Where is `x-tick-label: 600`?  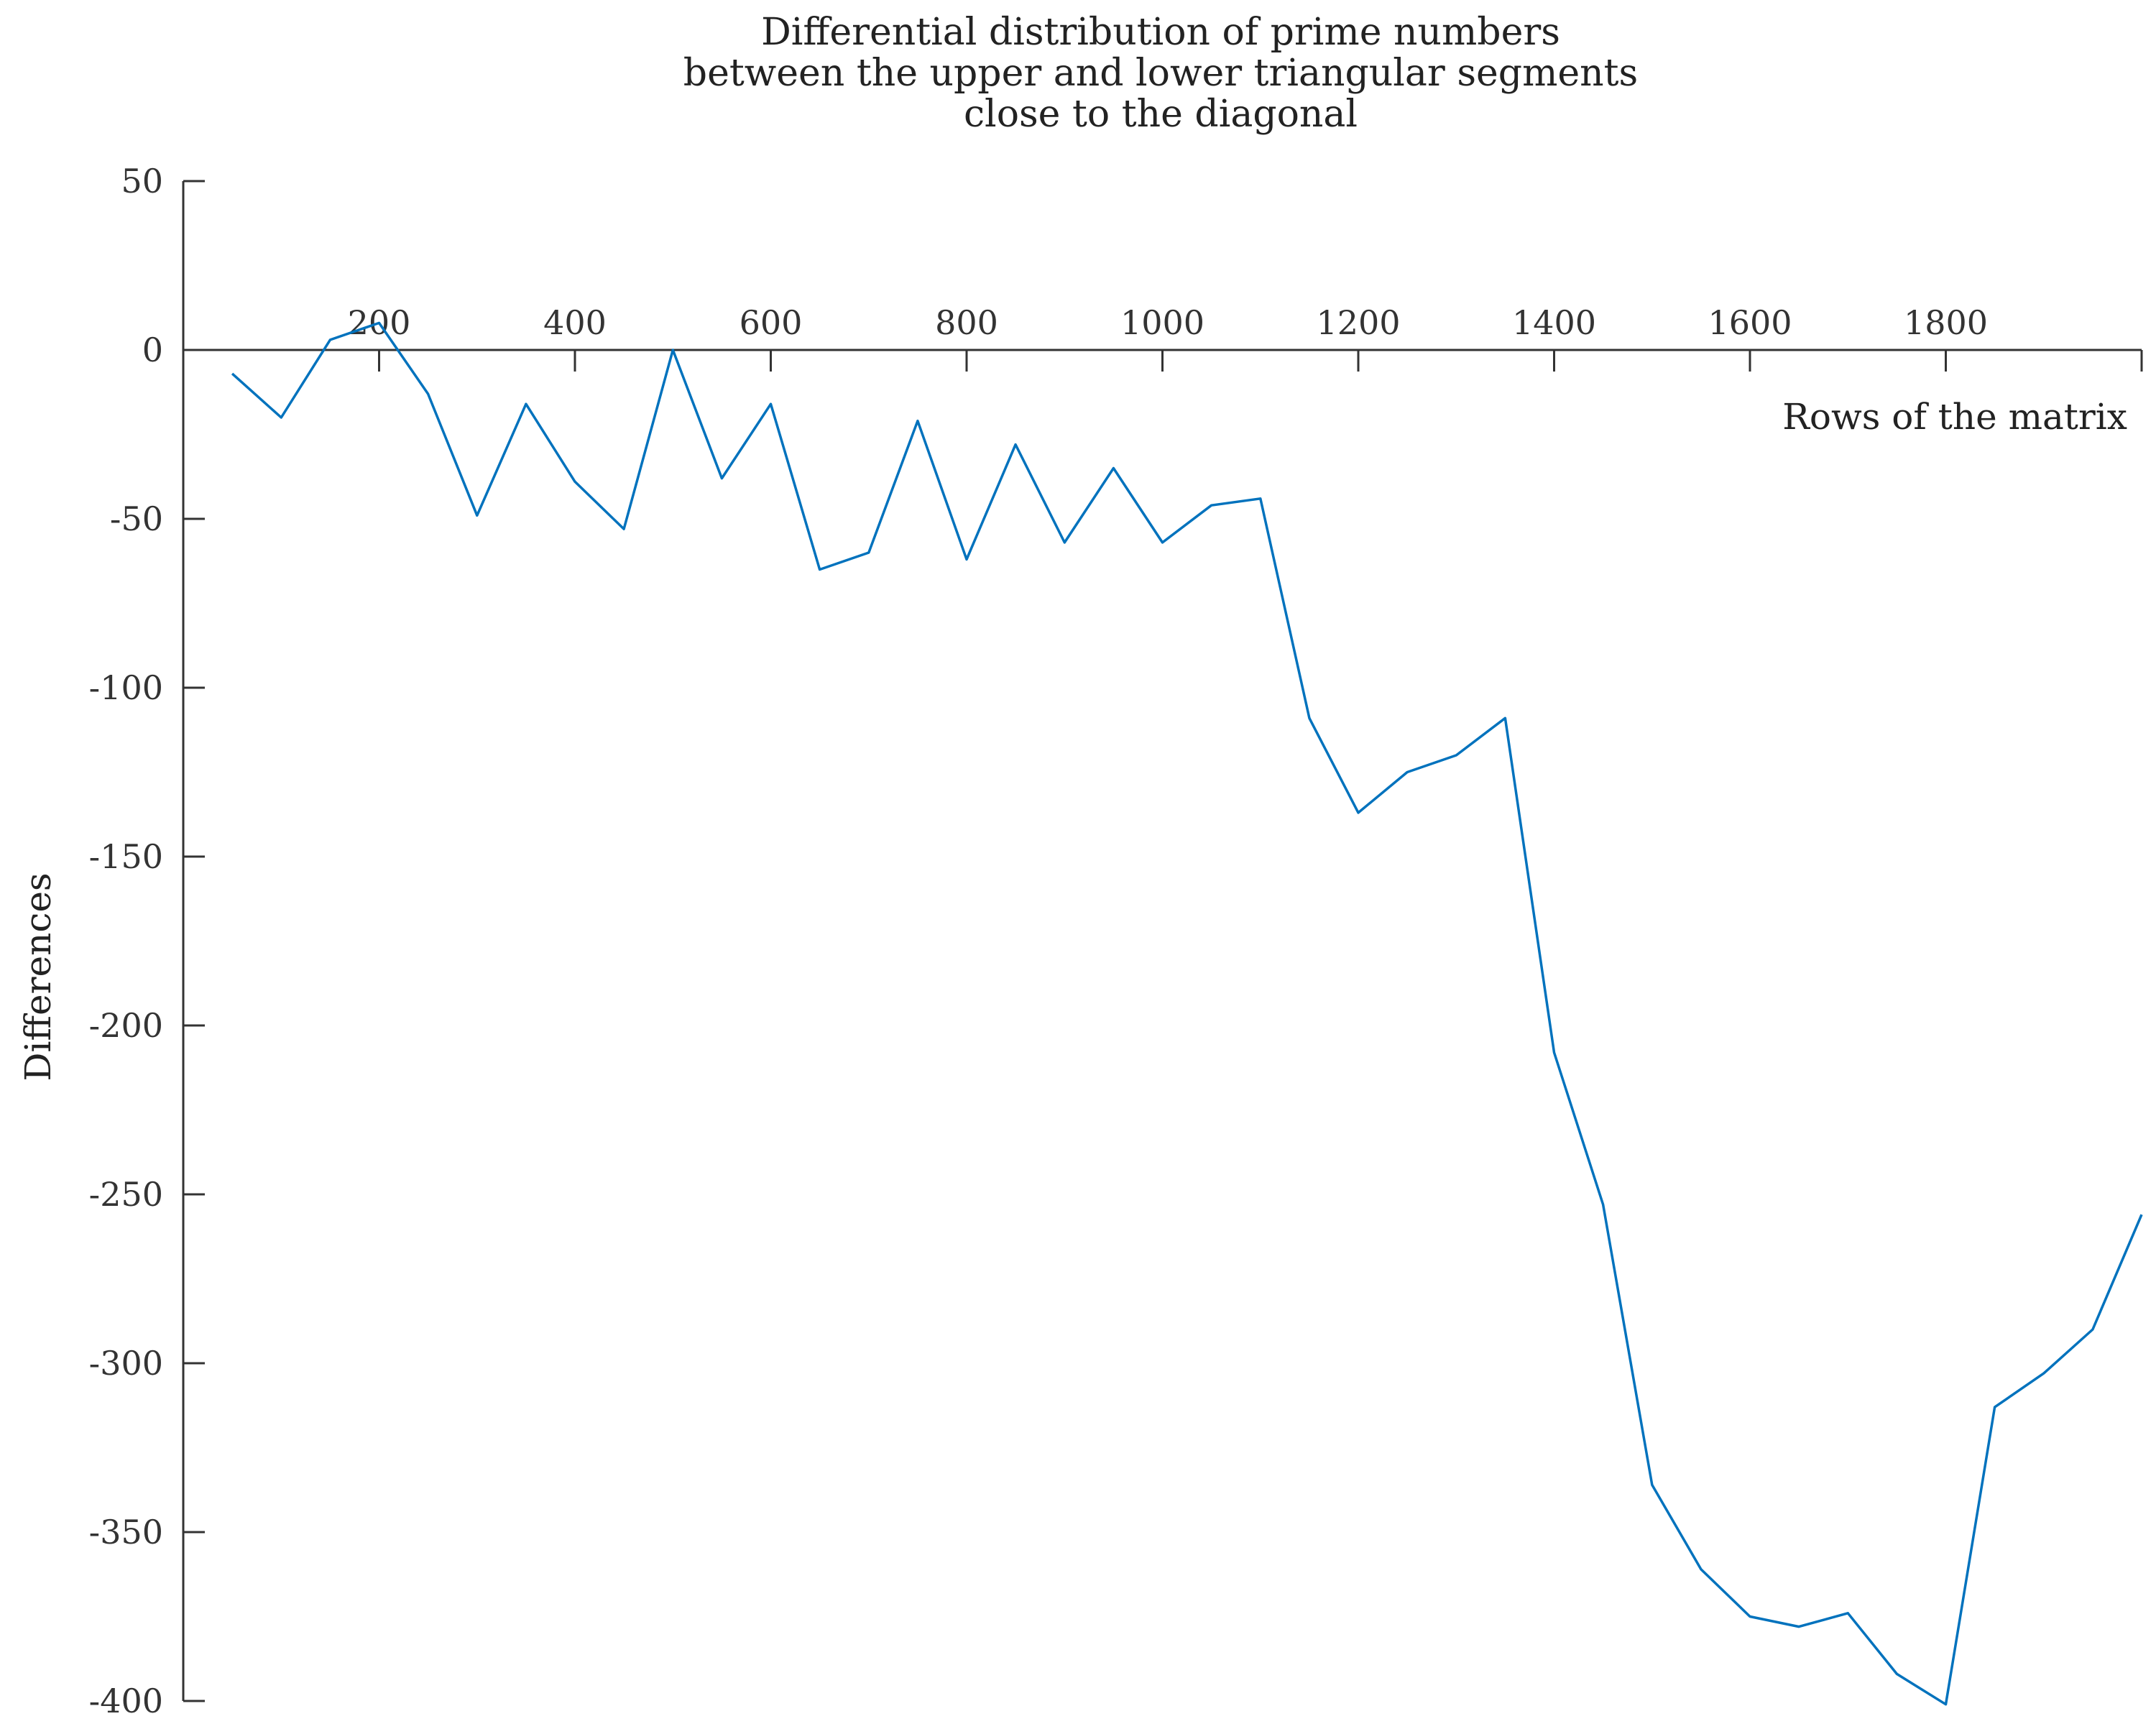
x-tick-label: 600 is located at coordinates (771, 322).